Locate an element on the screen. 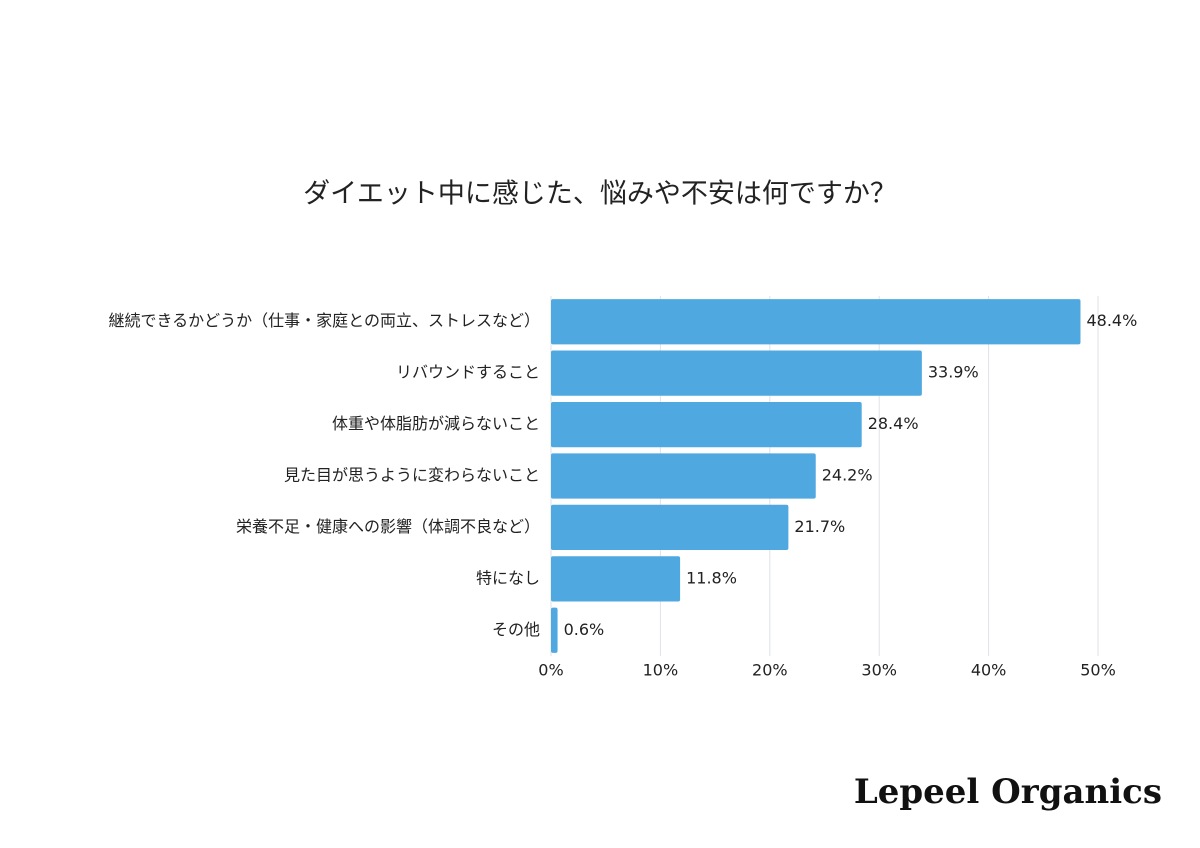 This screenshot has height=848, width=1200. y-tick-label: その他 is located at coordinates (516, 629).